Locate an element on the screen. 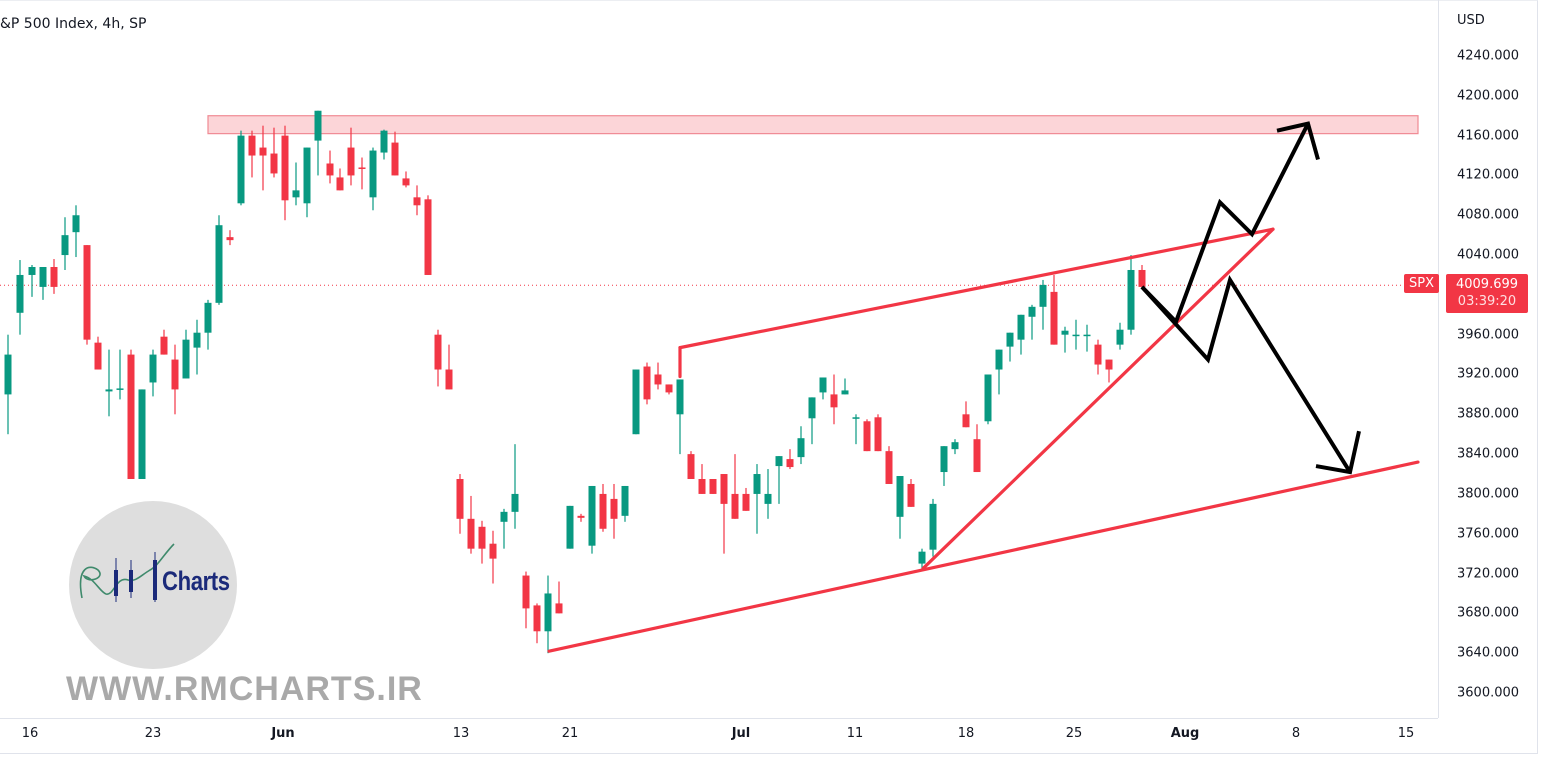  symbol-badge: SPX is located at coordinates (1421, 283).